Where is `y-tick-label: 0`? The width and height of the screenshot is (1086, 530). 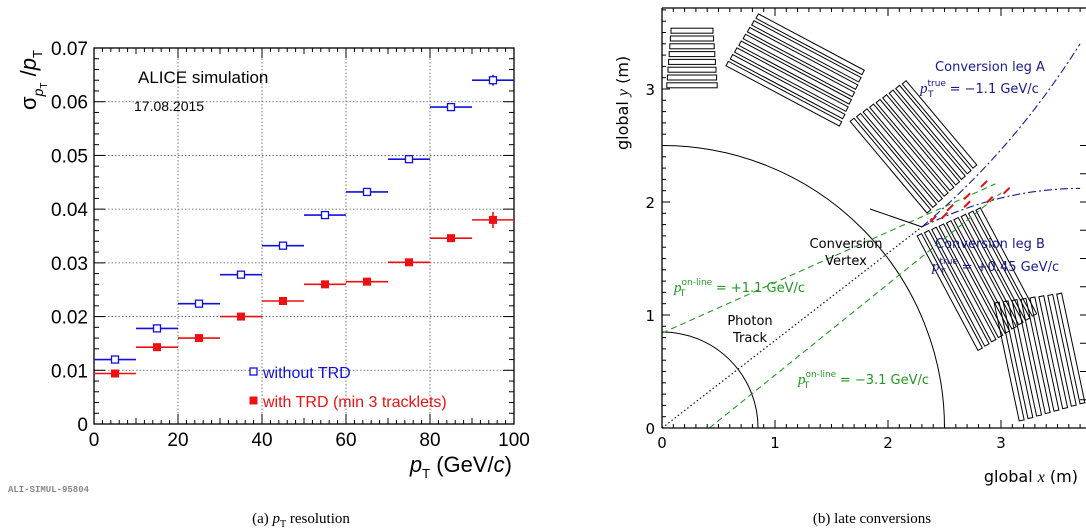
y-tick-label: 0 is located at coordinates (82, 425).